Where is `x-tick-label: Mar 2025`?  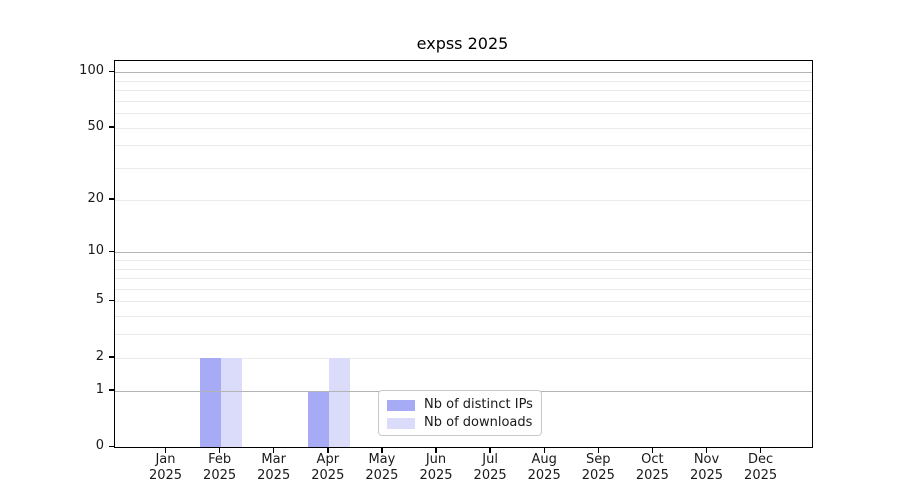 x-tick-label: Mar 2025 is located at coordinates (274, 467).